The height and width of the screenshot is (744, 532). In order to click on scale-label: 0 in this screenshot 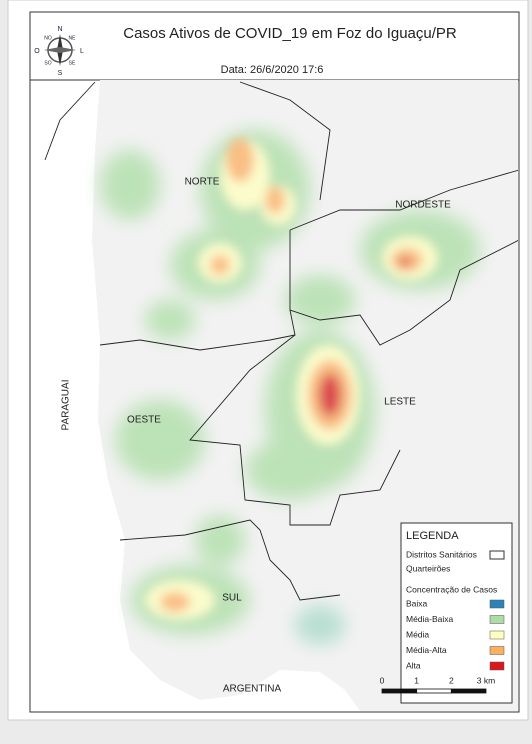, I will do `click(382, 680)`.